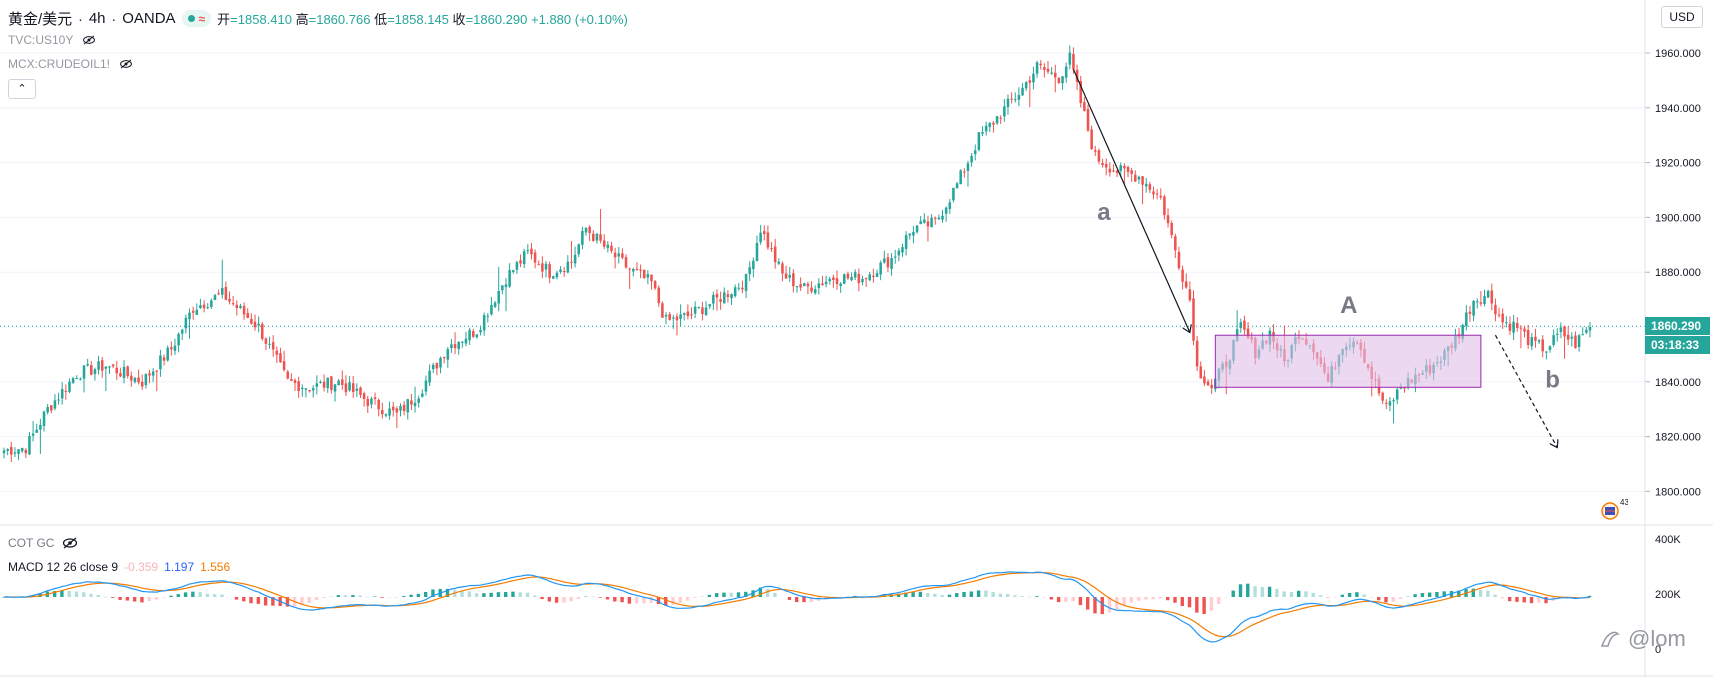  Describe the element at coordinates (43, 543) in the screenshot. I see `cot-indicator-title: COT GC` at that location.